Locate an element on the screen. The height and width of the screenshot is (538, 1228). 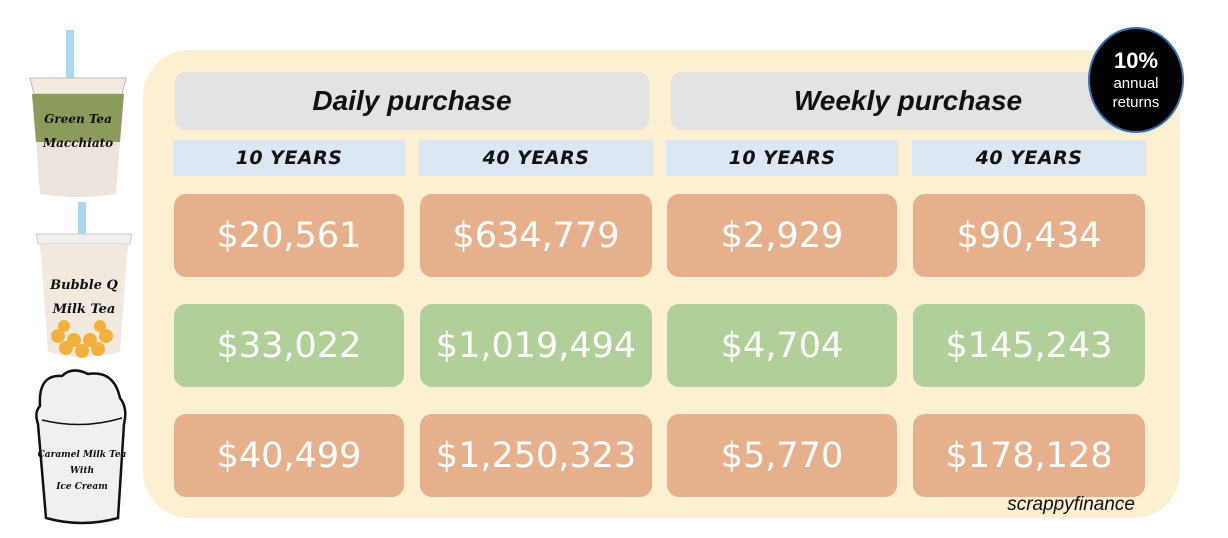
value-cell: $40,499 is located at coordinates (289, 455).